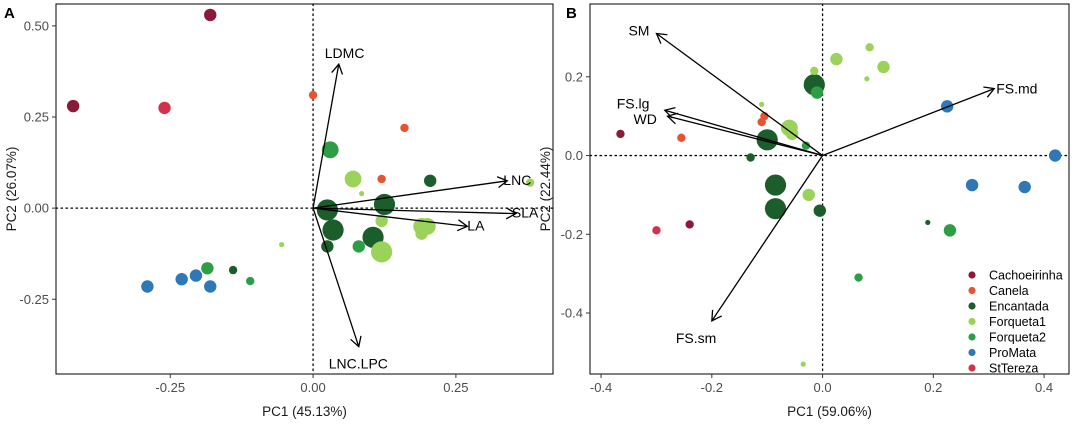 This screenshot has height=429, width=1084. I want to click on legend-item-sttereza: StTereza, so click(1003, 369).